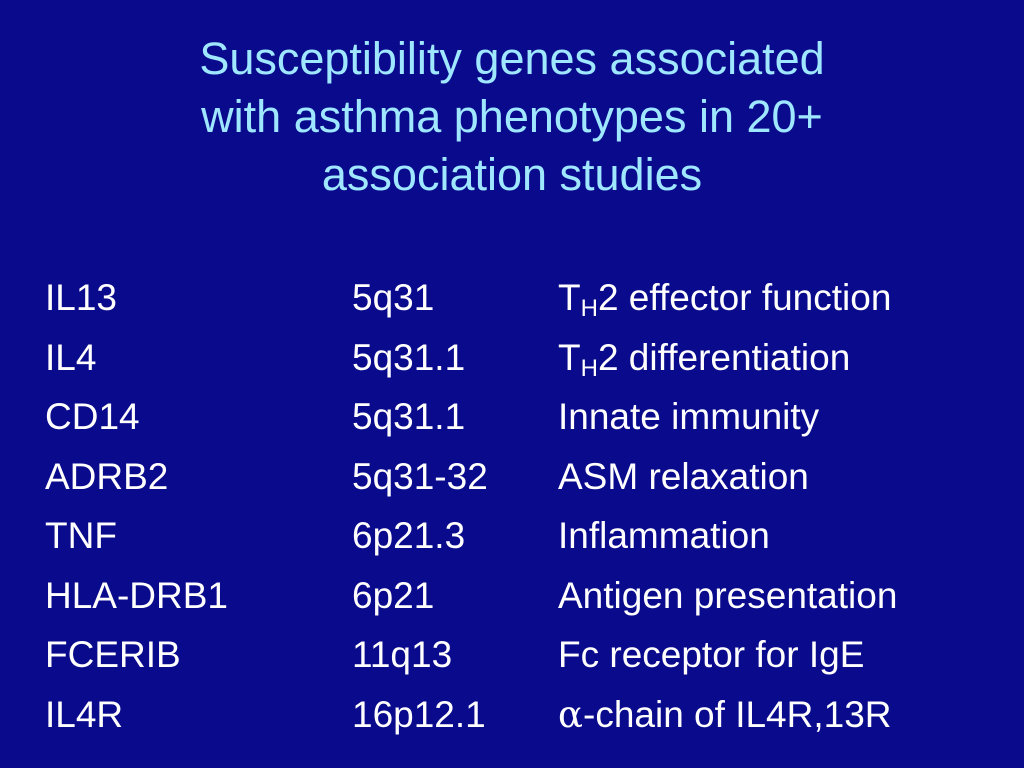 This screenshot has height=768, width=1024. Describe the element at coordinates (512, 174) in the screenshot. I see `title-line-3: association studies` at that location.